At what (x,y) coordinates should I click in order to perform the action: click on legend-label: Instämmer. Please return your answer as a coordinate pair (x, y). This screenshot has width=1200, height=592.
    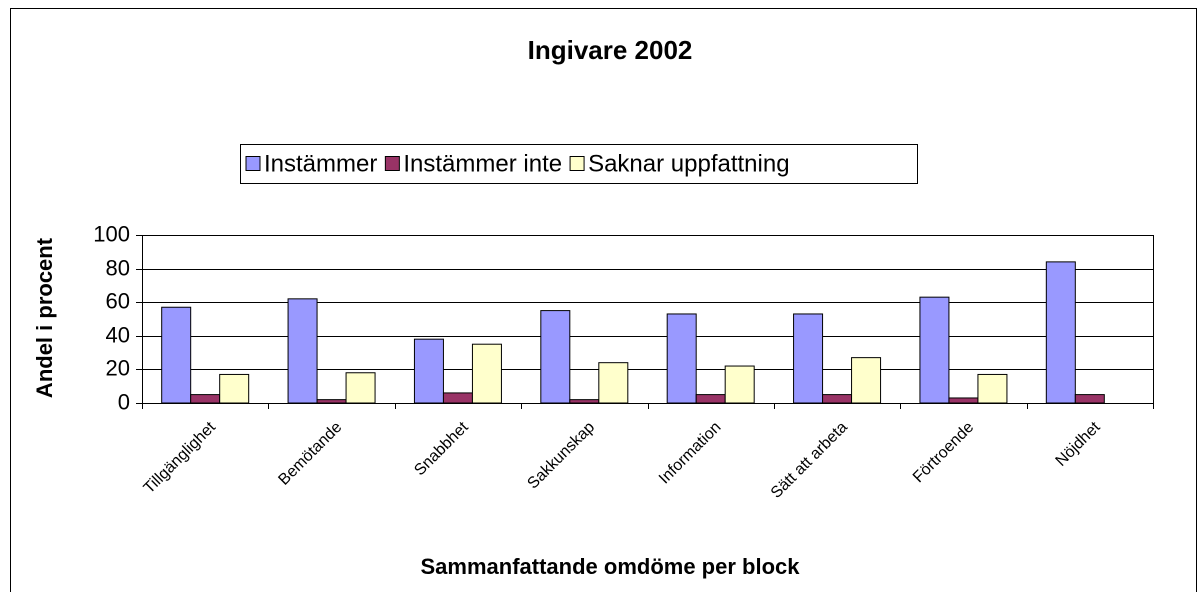
    Looking at the image, I should click on (320, 163).